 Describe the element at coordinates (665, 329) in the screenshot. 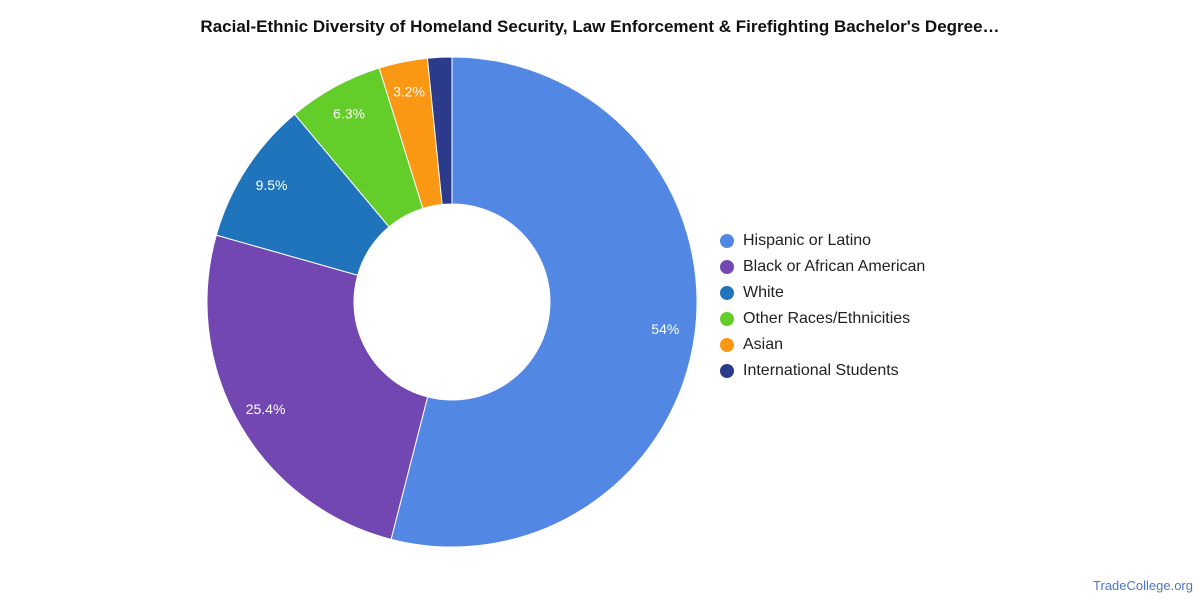

I see `slice-label-hispanic-or-latino: 54%` at that location.